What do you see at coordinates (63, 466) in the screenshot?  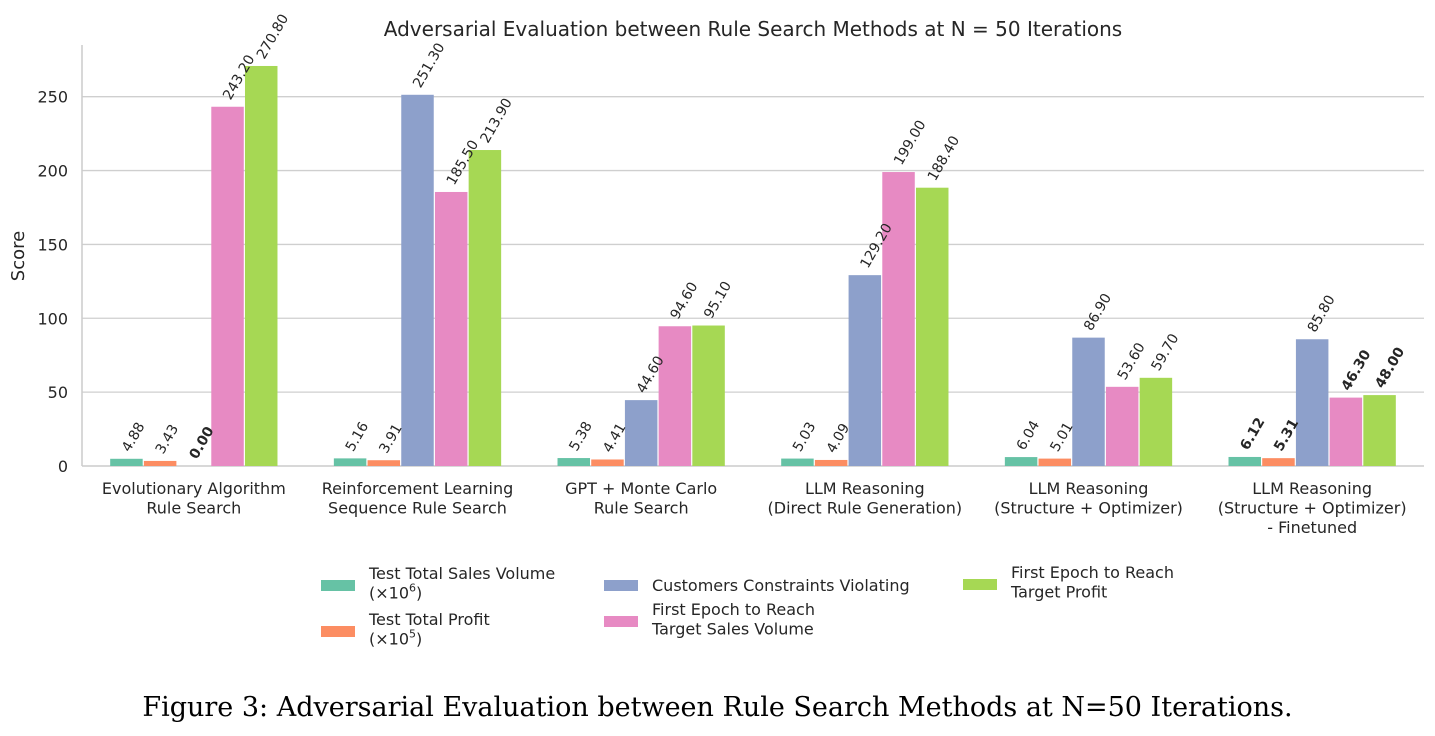 I see `y-tick-label: 0` at bounding box center [63, 466].